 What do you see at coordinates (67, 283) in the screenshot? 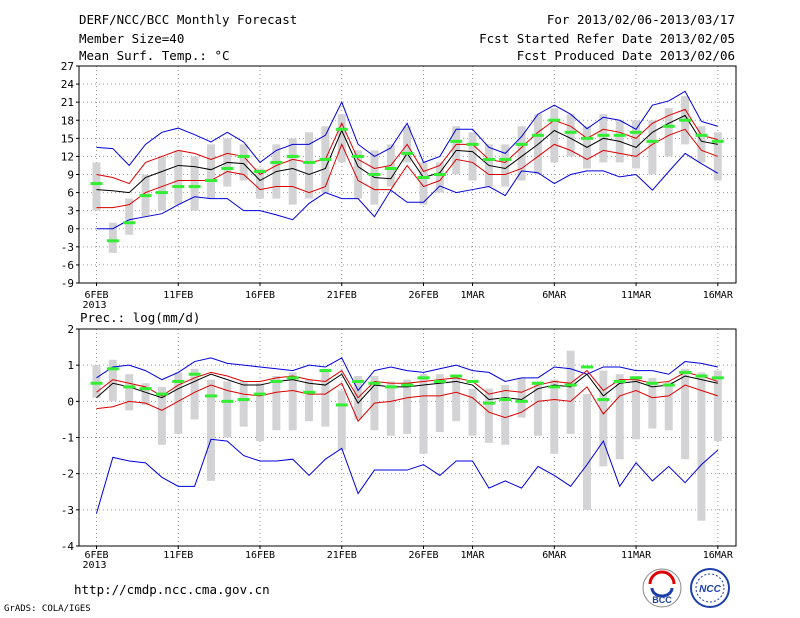
I see `y-tick-label: -9` at bounding box center [67, 283].